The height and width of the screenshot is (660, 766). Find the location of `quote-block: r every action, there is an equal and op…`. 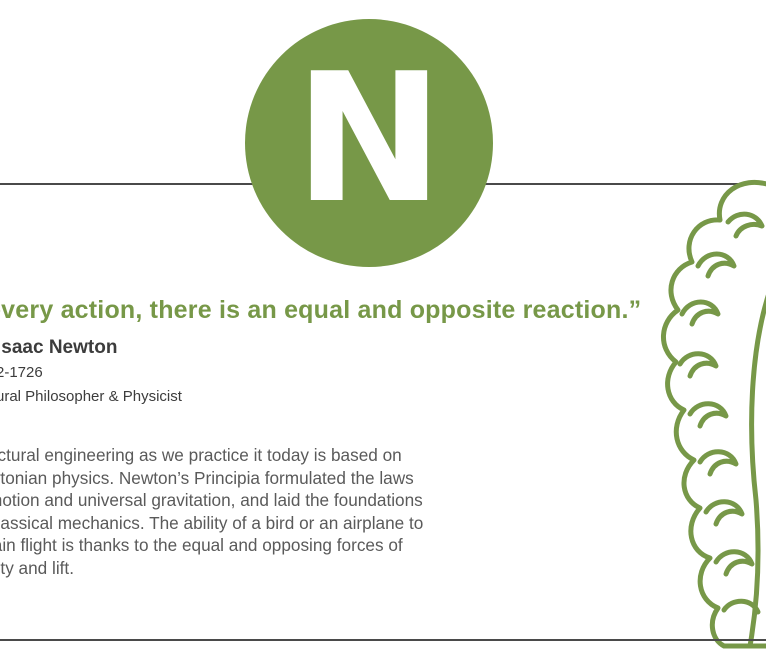

quote-block: r every action, there is an equal and op… is located at coordinates (321, 350).